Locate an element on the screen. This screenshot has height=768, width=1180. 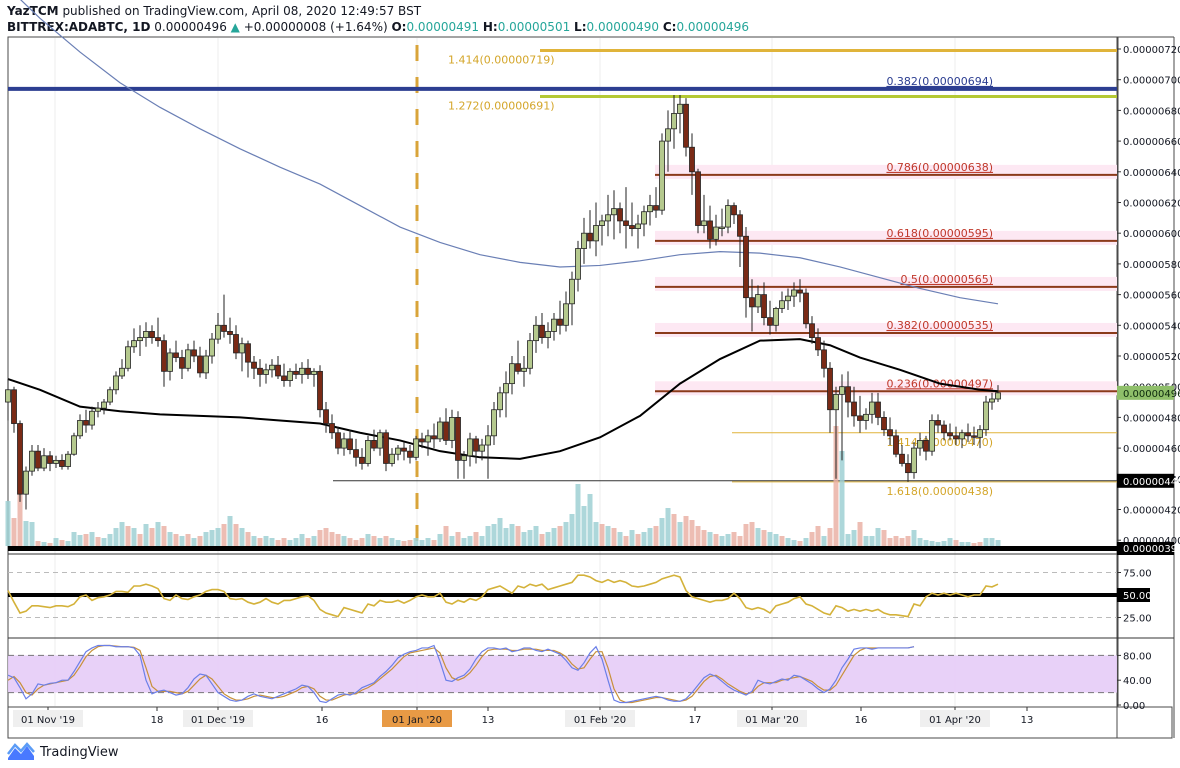
svg-text: 0.00000660 is located at coordinates (1151, 142).